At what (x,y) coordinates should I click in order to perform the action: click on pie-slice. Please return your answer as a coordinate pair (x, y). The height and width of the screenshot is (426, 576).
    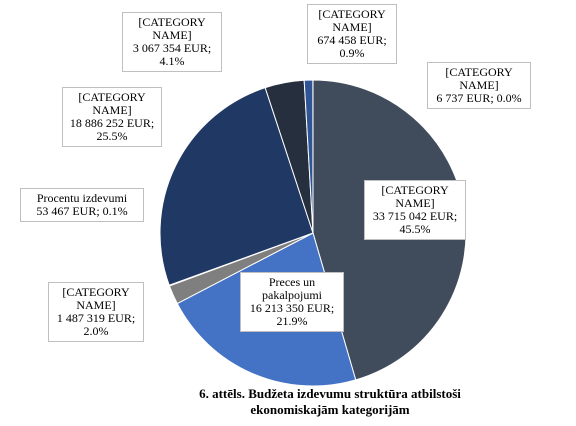
    Looking at the image, I should click on (236, 186).